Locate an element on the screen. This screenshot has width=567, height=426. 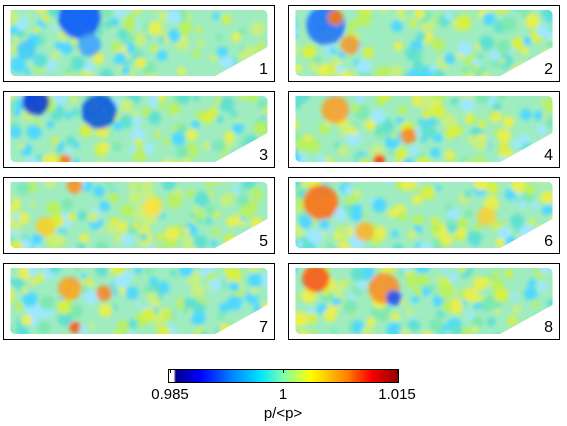
panel-number: 1 is located at coordinates (263, 69).